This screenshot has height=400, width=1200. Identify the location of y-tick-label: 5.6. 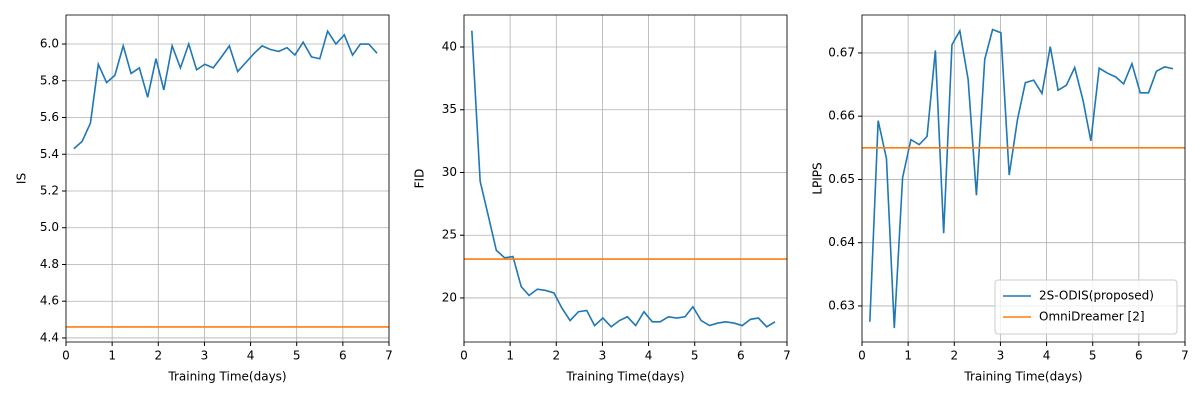
(49, 117).